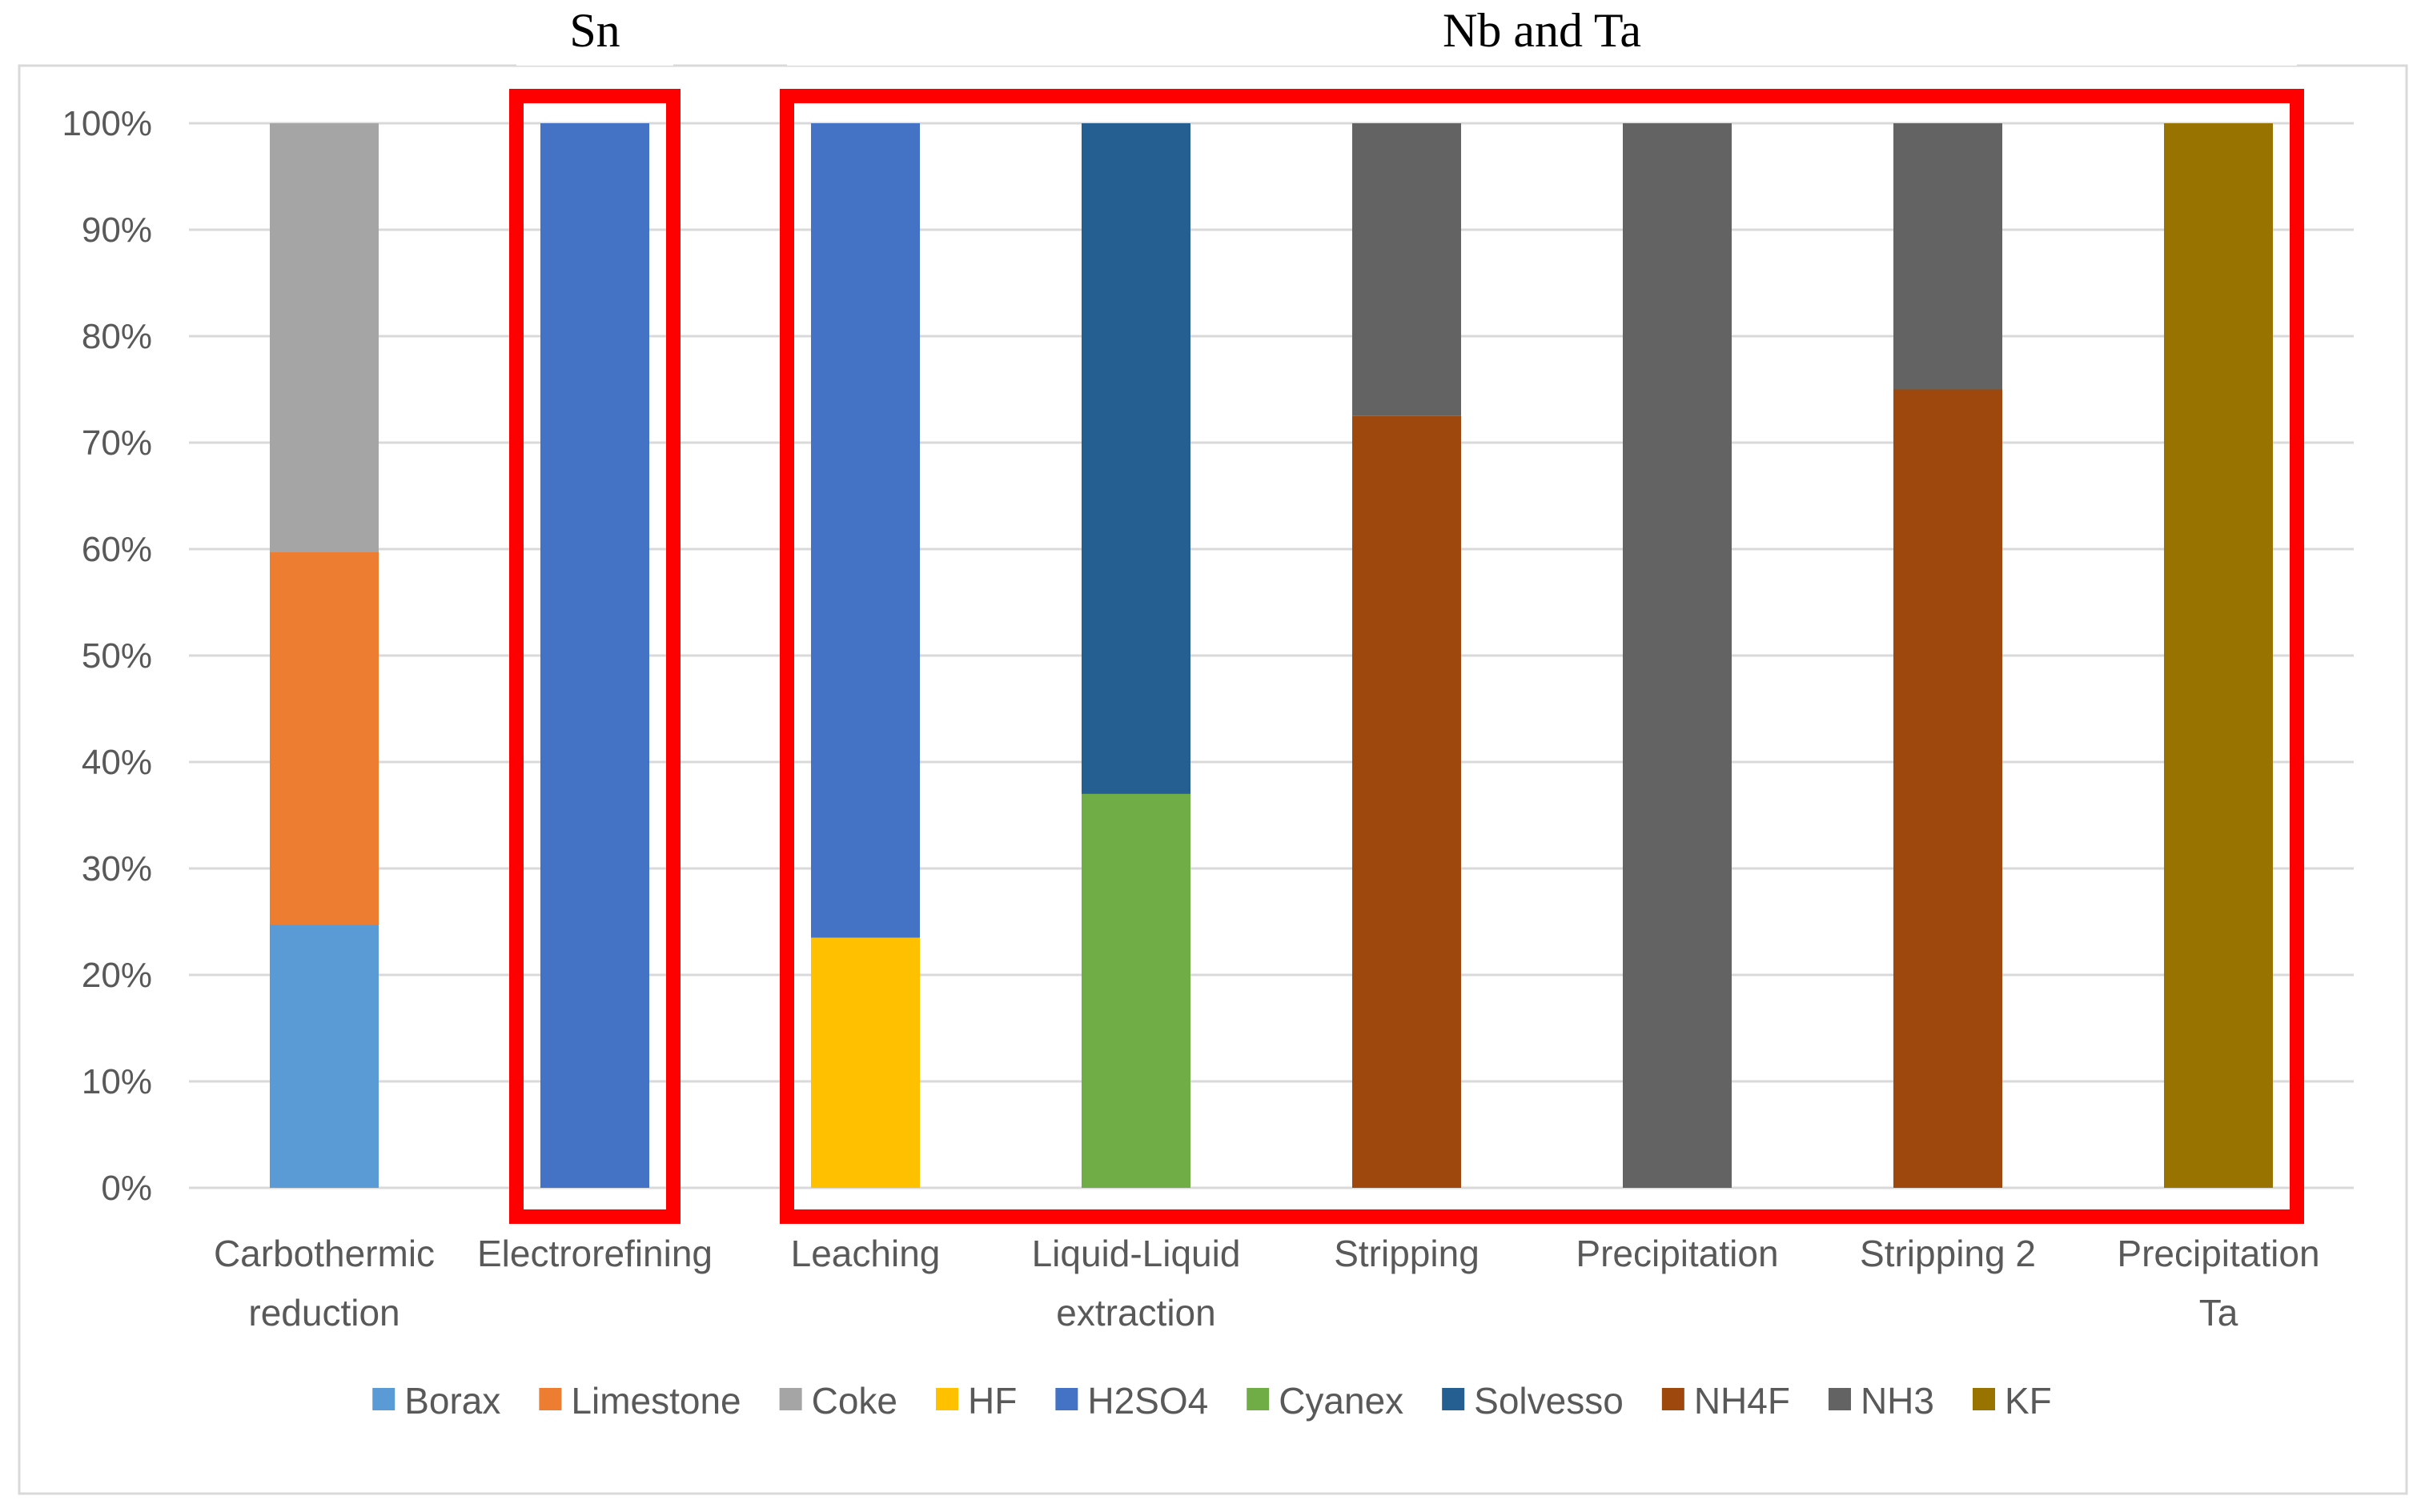  Describe the element at coordinates (854, 1401) in the screenshot. I see `legend-label: Coke` at that location.